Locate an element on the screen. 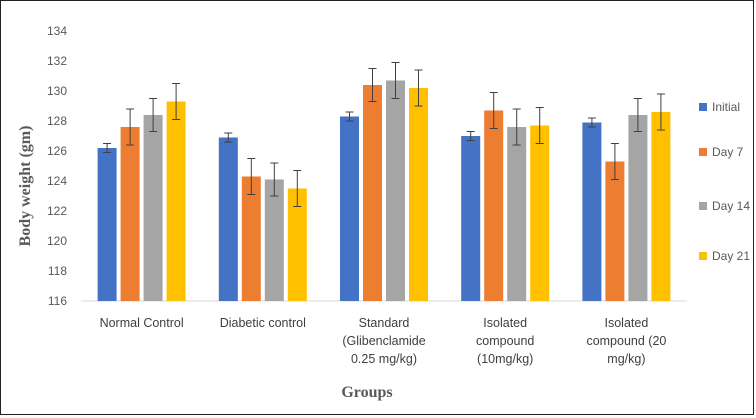 The image size is (756, 418). y-tick-label: 132 is located at coordinates (57, 61).